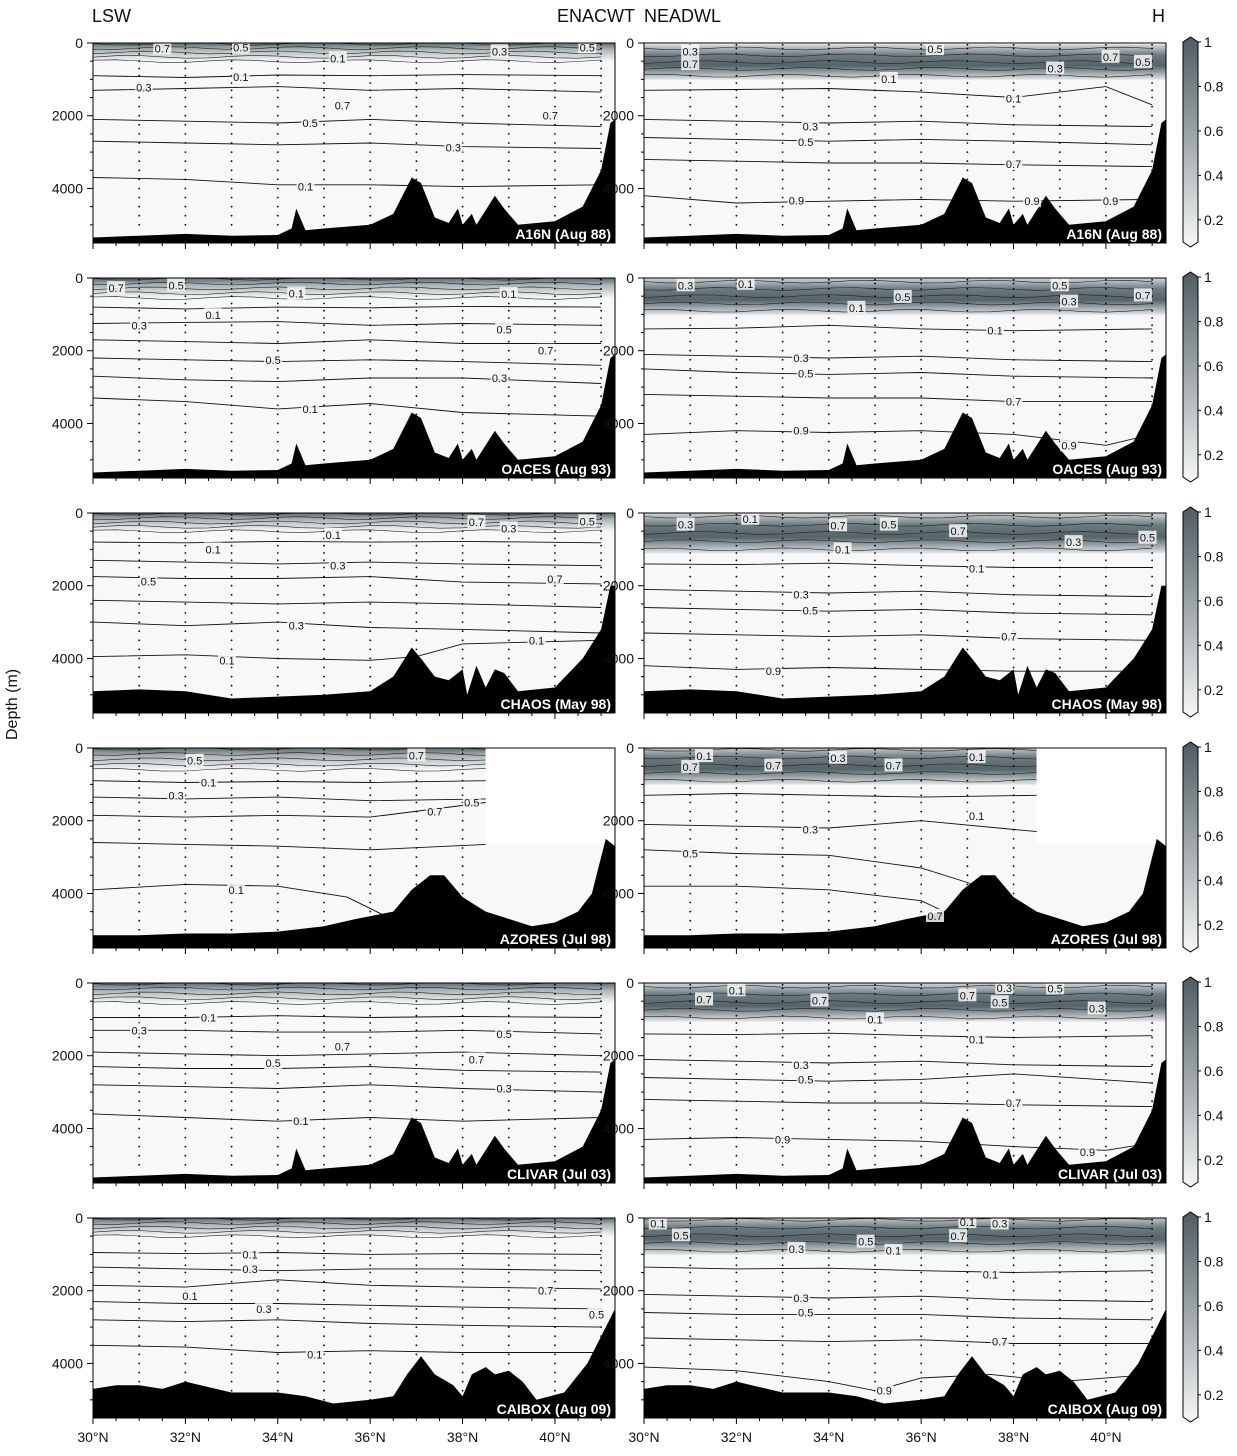 The image size is (1237, 1456). Describe the element at coordinates (143, 89) in the screenshot. I see `contour-label: 0.3` at that location.